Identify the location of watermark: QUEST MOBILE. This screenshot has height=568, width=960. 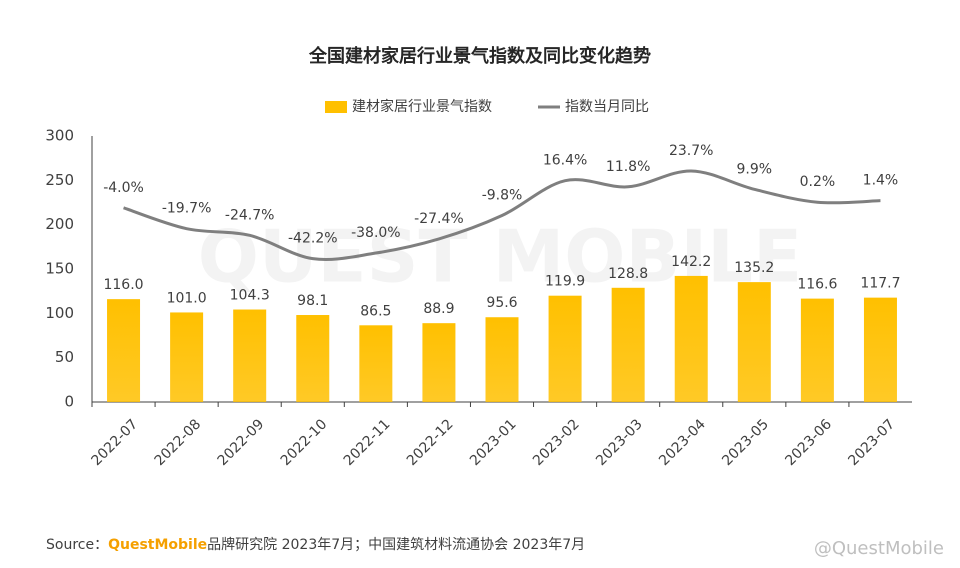
(500, 257).